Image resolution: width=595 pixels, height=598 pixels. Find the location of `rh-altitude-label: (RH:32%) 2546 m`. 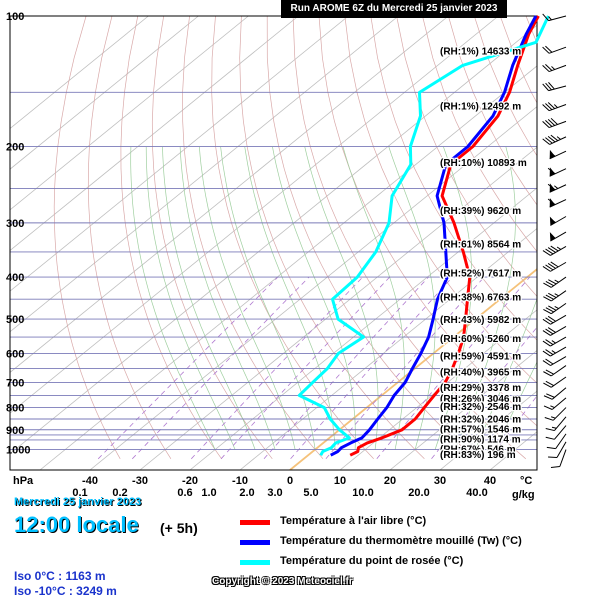

rh-altitude-label: (RH:32%) 2546 m is located at coordinates (480, 407).